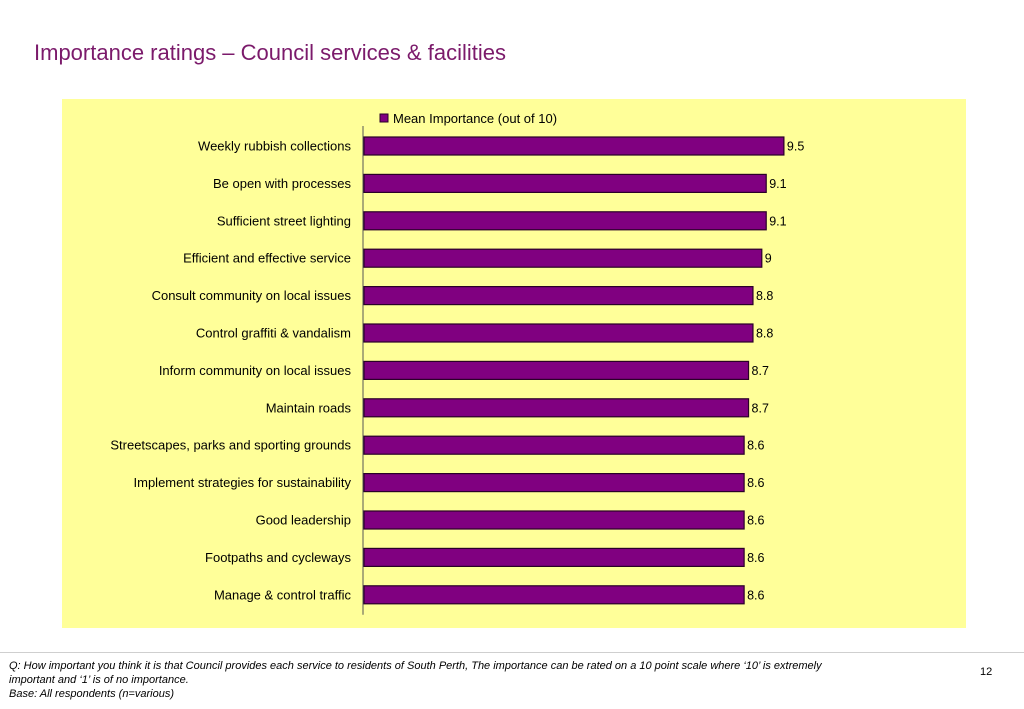 This screenshot has width=1024, height=709. I want to click on footnote-base: Base: All respondents (n=various), so click(91, 694).